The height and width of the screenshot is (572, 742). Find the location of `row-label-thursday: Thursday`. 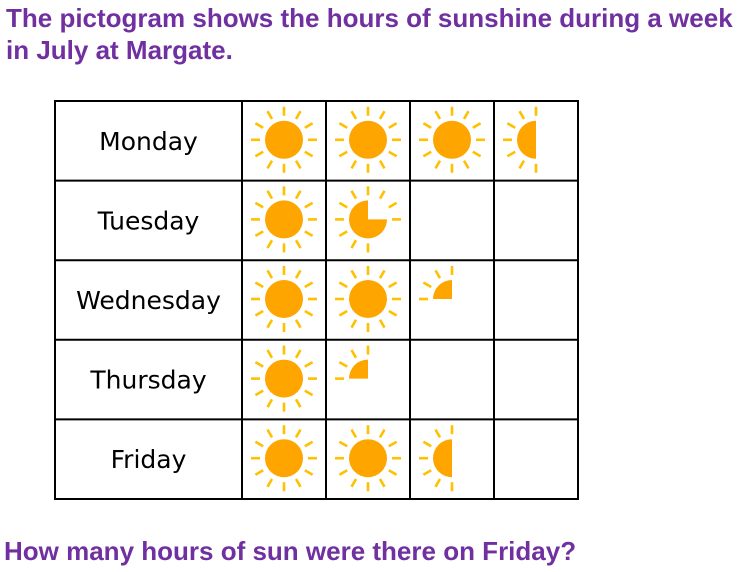

row-label-thursday: Thursday is located at coordinates (147, 380).